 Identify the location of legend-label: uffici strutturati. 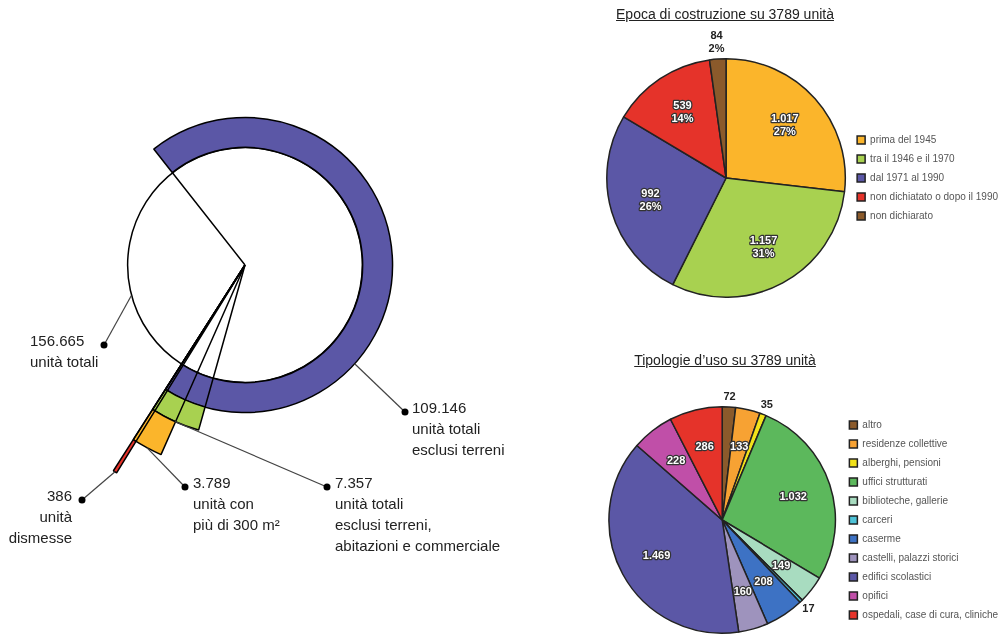
(895, 481).